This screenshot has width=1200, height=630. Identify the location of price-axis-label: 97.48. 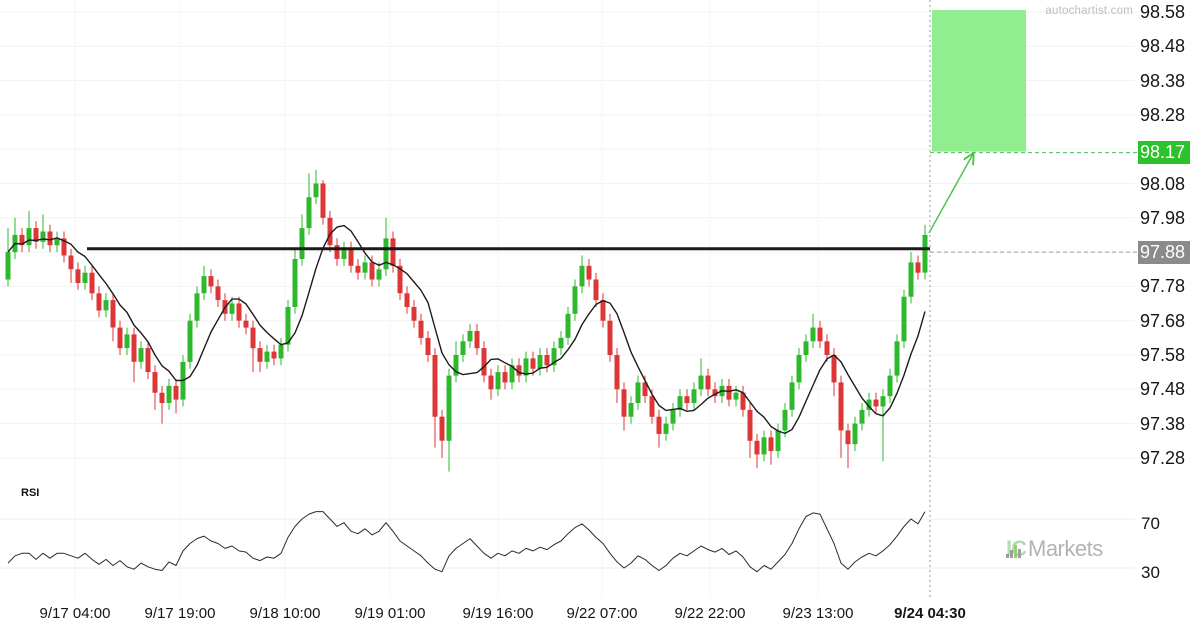
(1163, 389).